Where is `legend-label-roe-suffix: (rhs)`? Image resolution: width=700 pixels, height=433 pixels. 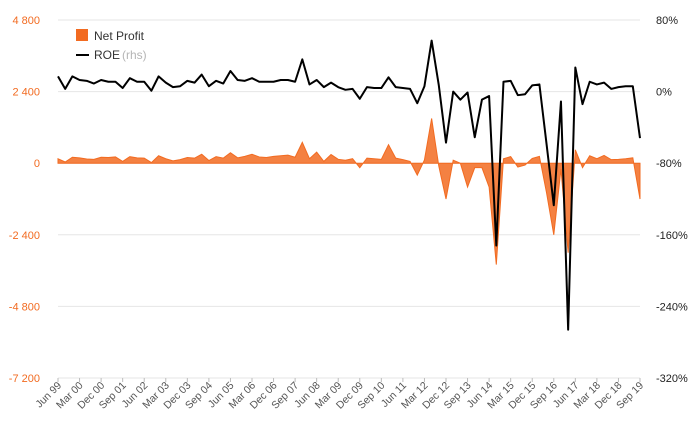
legend-label-roe-suffix: (rhs) is located at coordinates (134, 55).